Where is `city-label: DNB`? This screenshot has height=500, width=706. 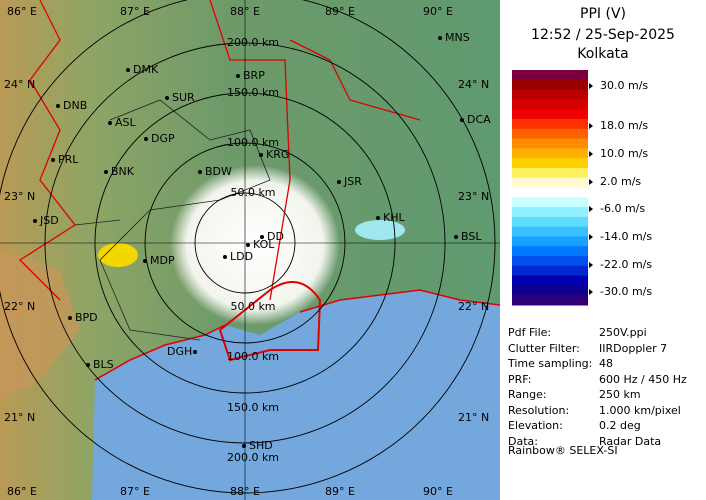
city-label: DNB is located at coordinates (75, 105).